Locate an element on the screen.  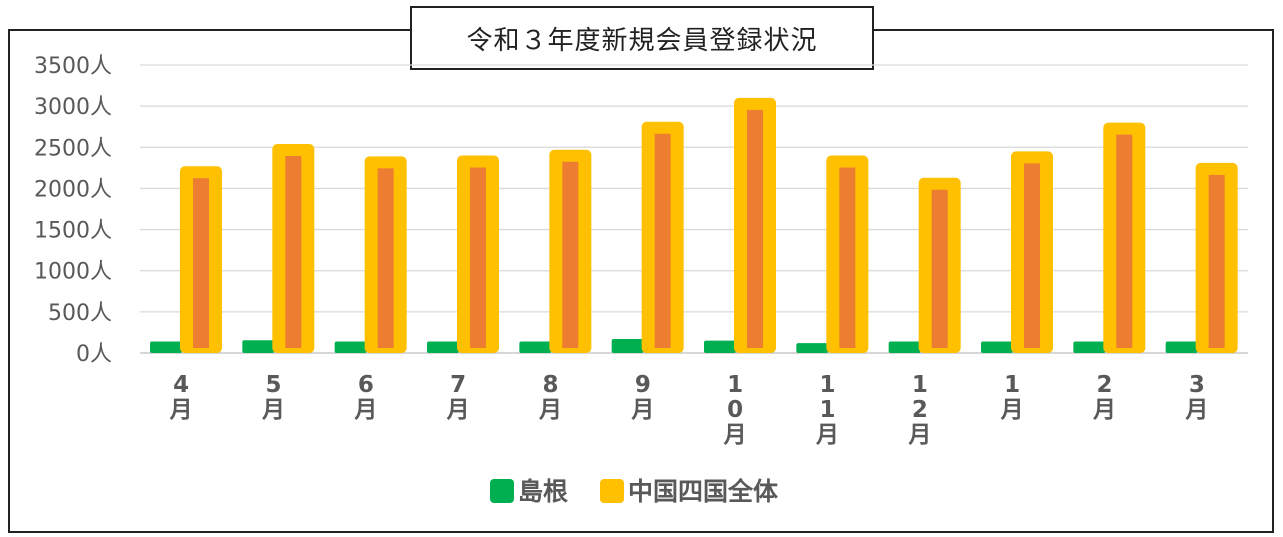
x-category-label: 4月 is located at coordinates (181, 397).